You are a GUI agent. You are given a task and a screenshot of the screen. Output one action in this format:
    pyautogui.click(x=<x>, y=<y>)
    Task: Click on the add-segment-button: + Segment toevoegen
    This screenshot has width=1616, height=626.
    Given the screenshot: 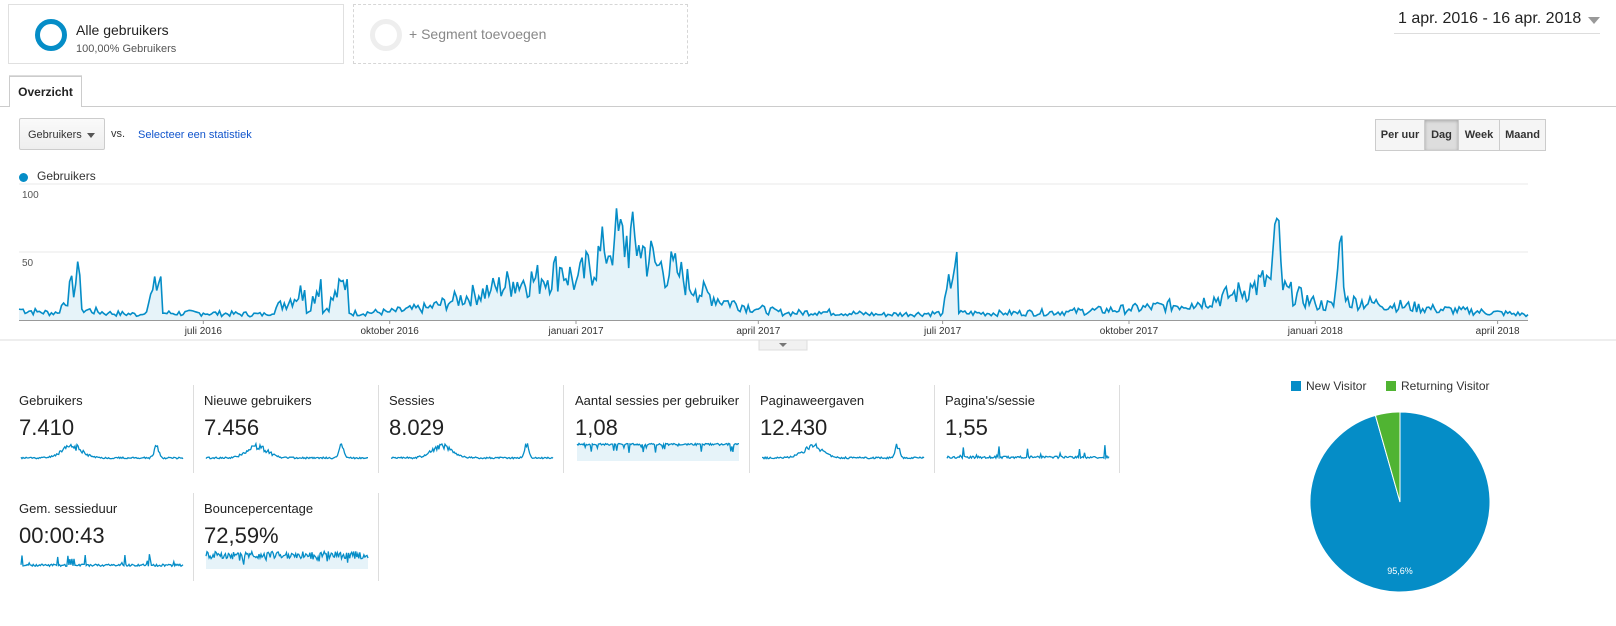 What is the action you would take?
    pyautogui.click(x=520, y=34)
    